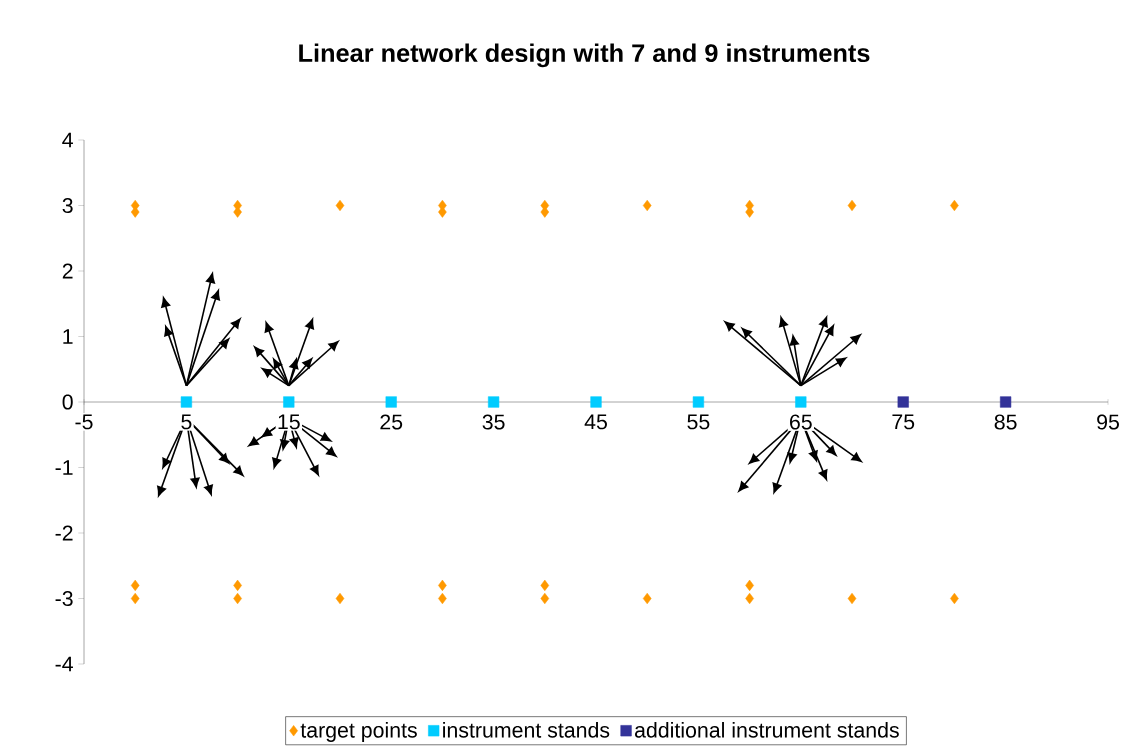 The image size is (1124, 746). I want to click on y-tick-label: 3, so click(67, 205).